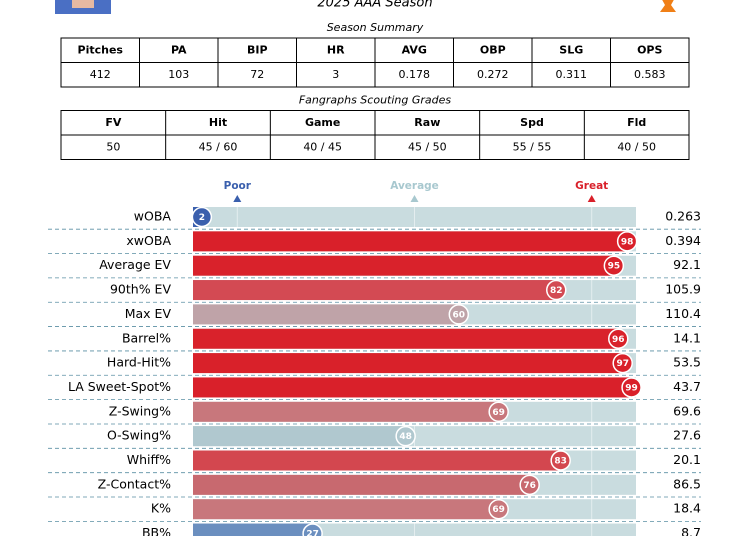  I want to click on table-header: HR, so click(336, 49).